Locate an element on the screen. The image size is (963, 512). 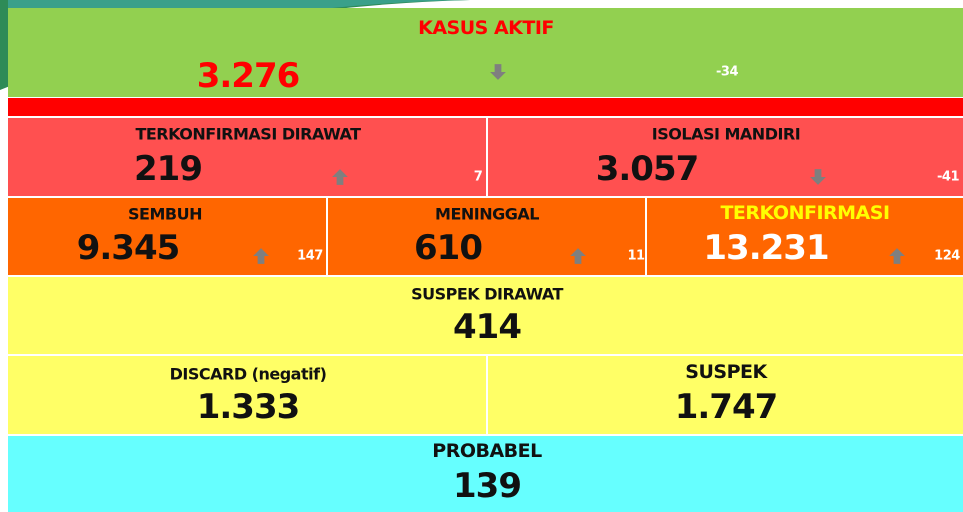
label: TERKONFIRMASI is located at coordinates (805, 213).